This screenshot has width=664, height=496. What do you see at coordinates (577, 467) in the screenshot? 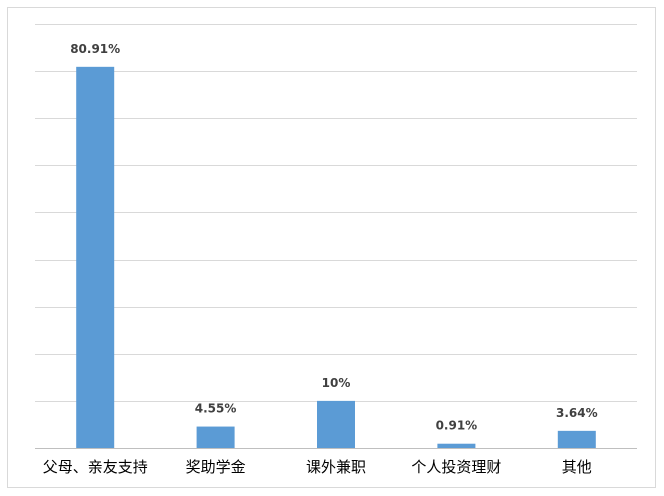
I see `x-tick-label: 其他` at bounding box center [577, 467].